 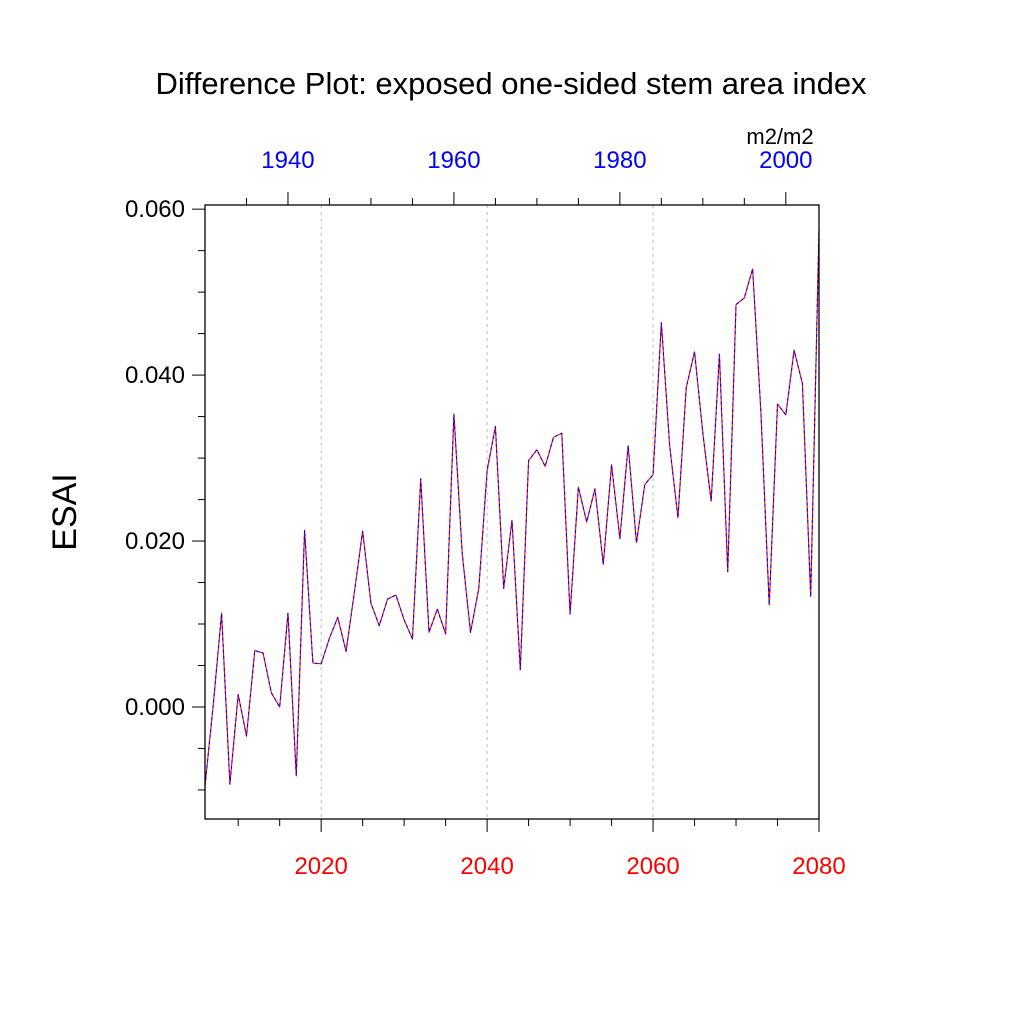 I want to click on bottom-tick-label-2040: 2040, so click(x=486, y=866).